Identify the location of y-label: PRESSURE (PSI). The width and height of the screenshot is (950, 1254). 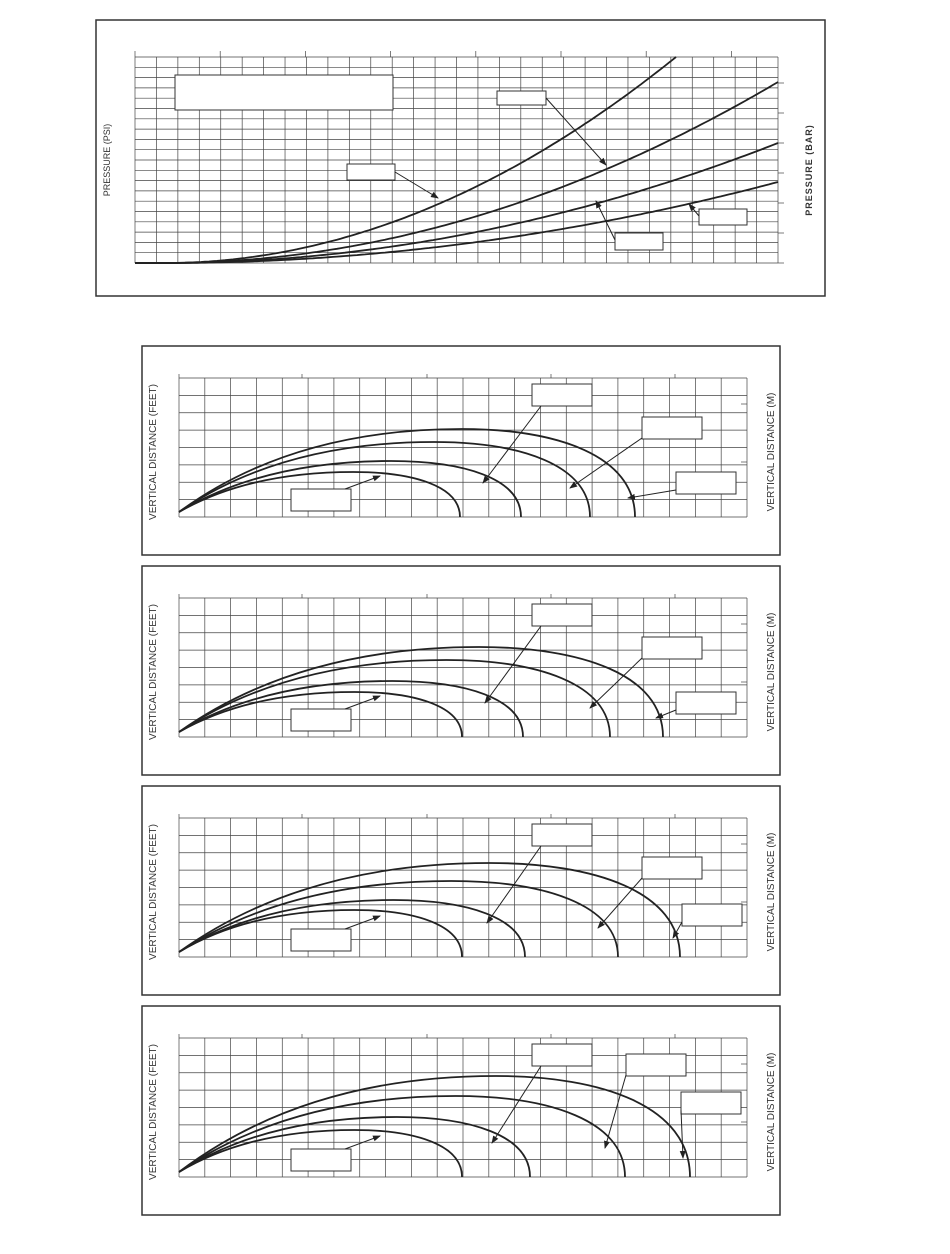
(107, 160).